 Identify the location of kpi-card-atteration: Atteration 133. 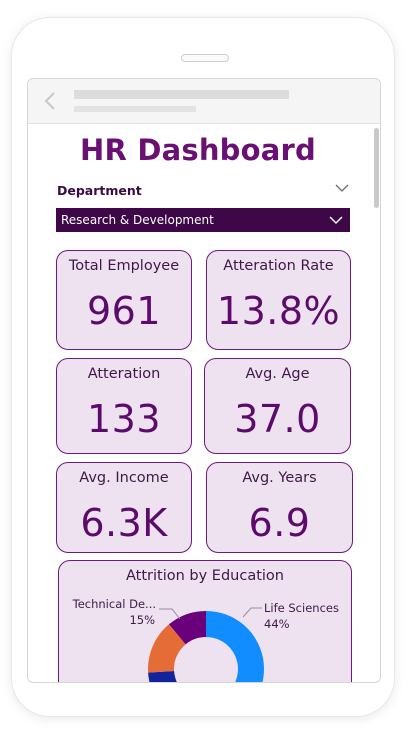
(124, 406).